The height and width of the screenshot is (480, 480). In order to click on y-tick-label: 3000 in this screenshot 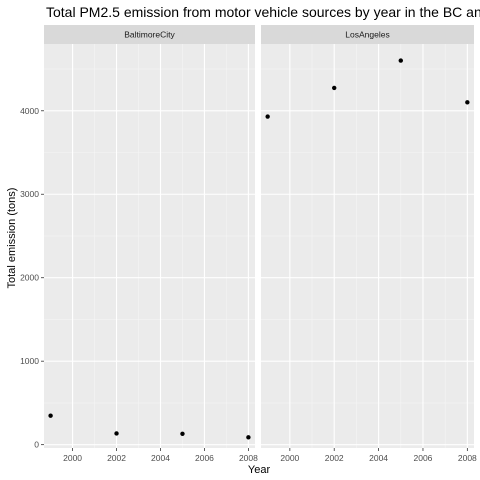, I will do `click(29, 194)`.